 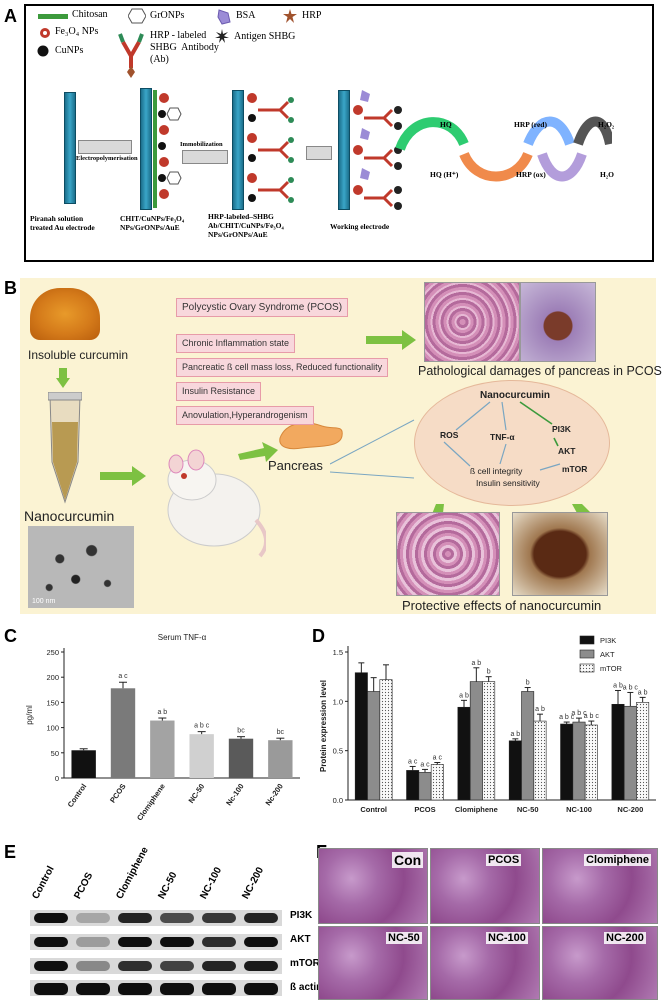 I want to click on chart-c-sig-label: a c, so click(x=123, y=676).